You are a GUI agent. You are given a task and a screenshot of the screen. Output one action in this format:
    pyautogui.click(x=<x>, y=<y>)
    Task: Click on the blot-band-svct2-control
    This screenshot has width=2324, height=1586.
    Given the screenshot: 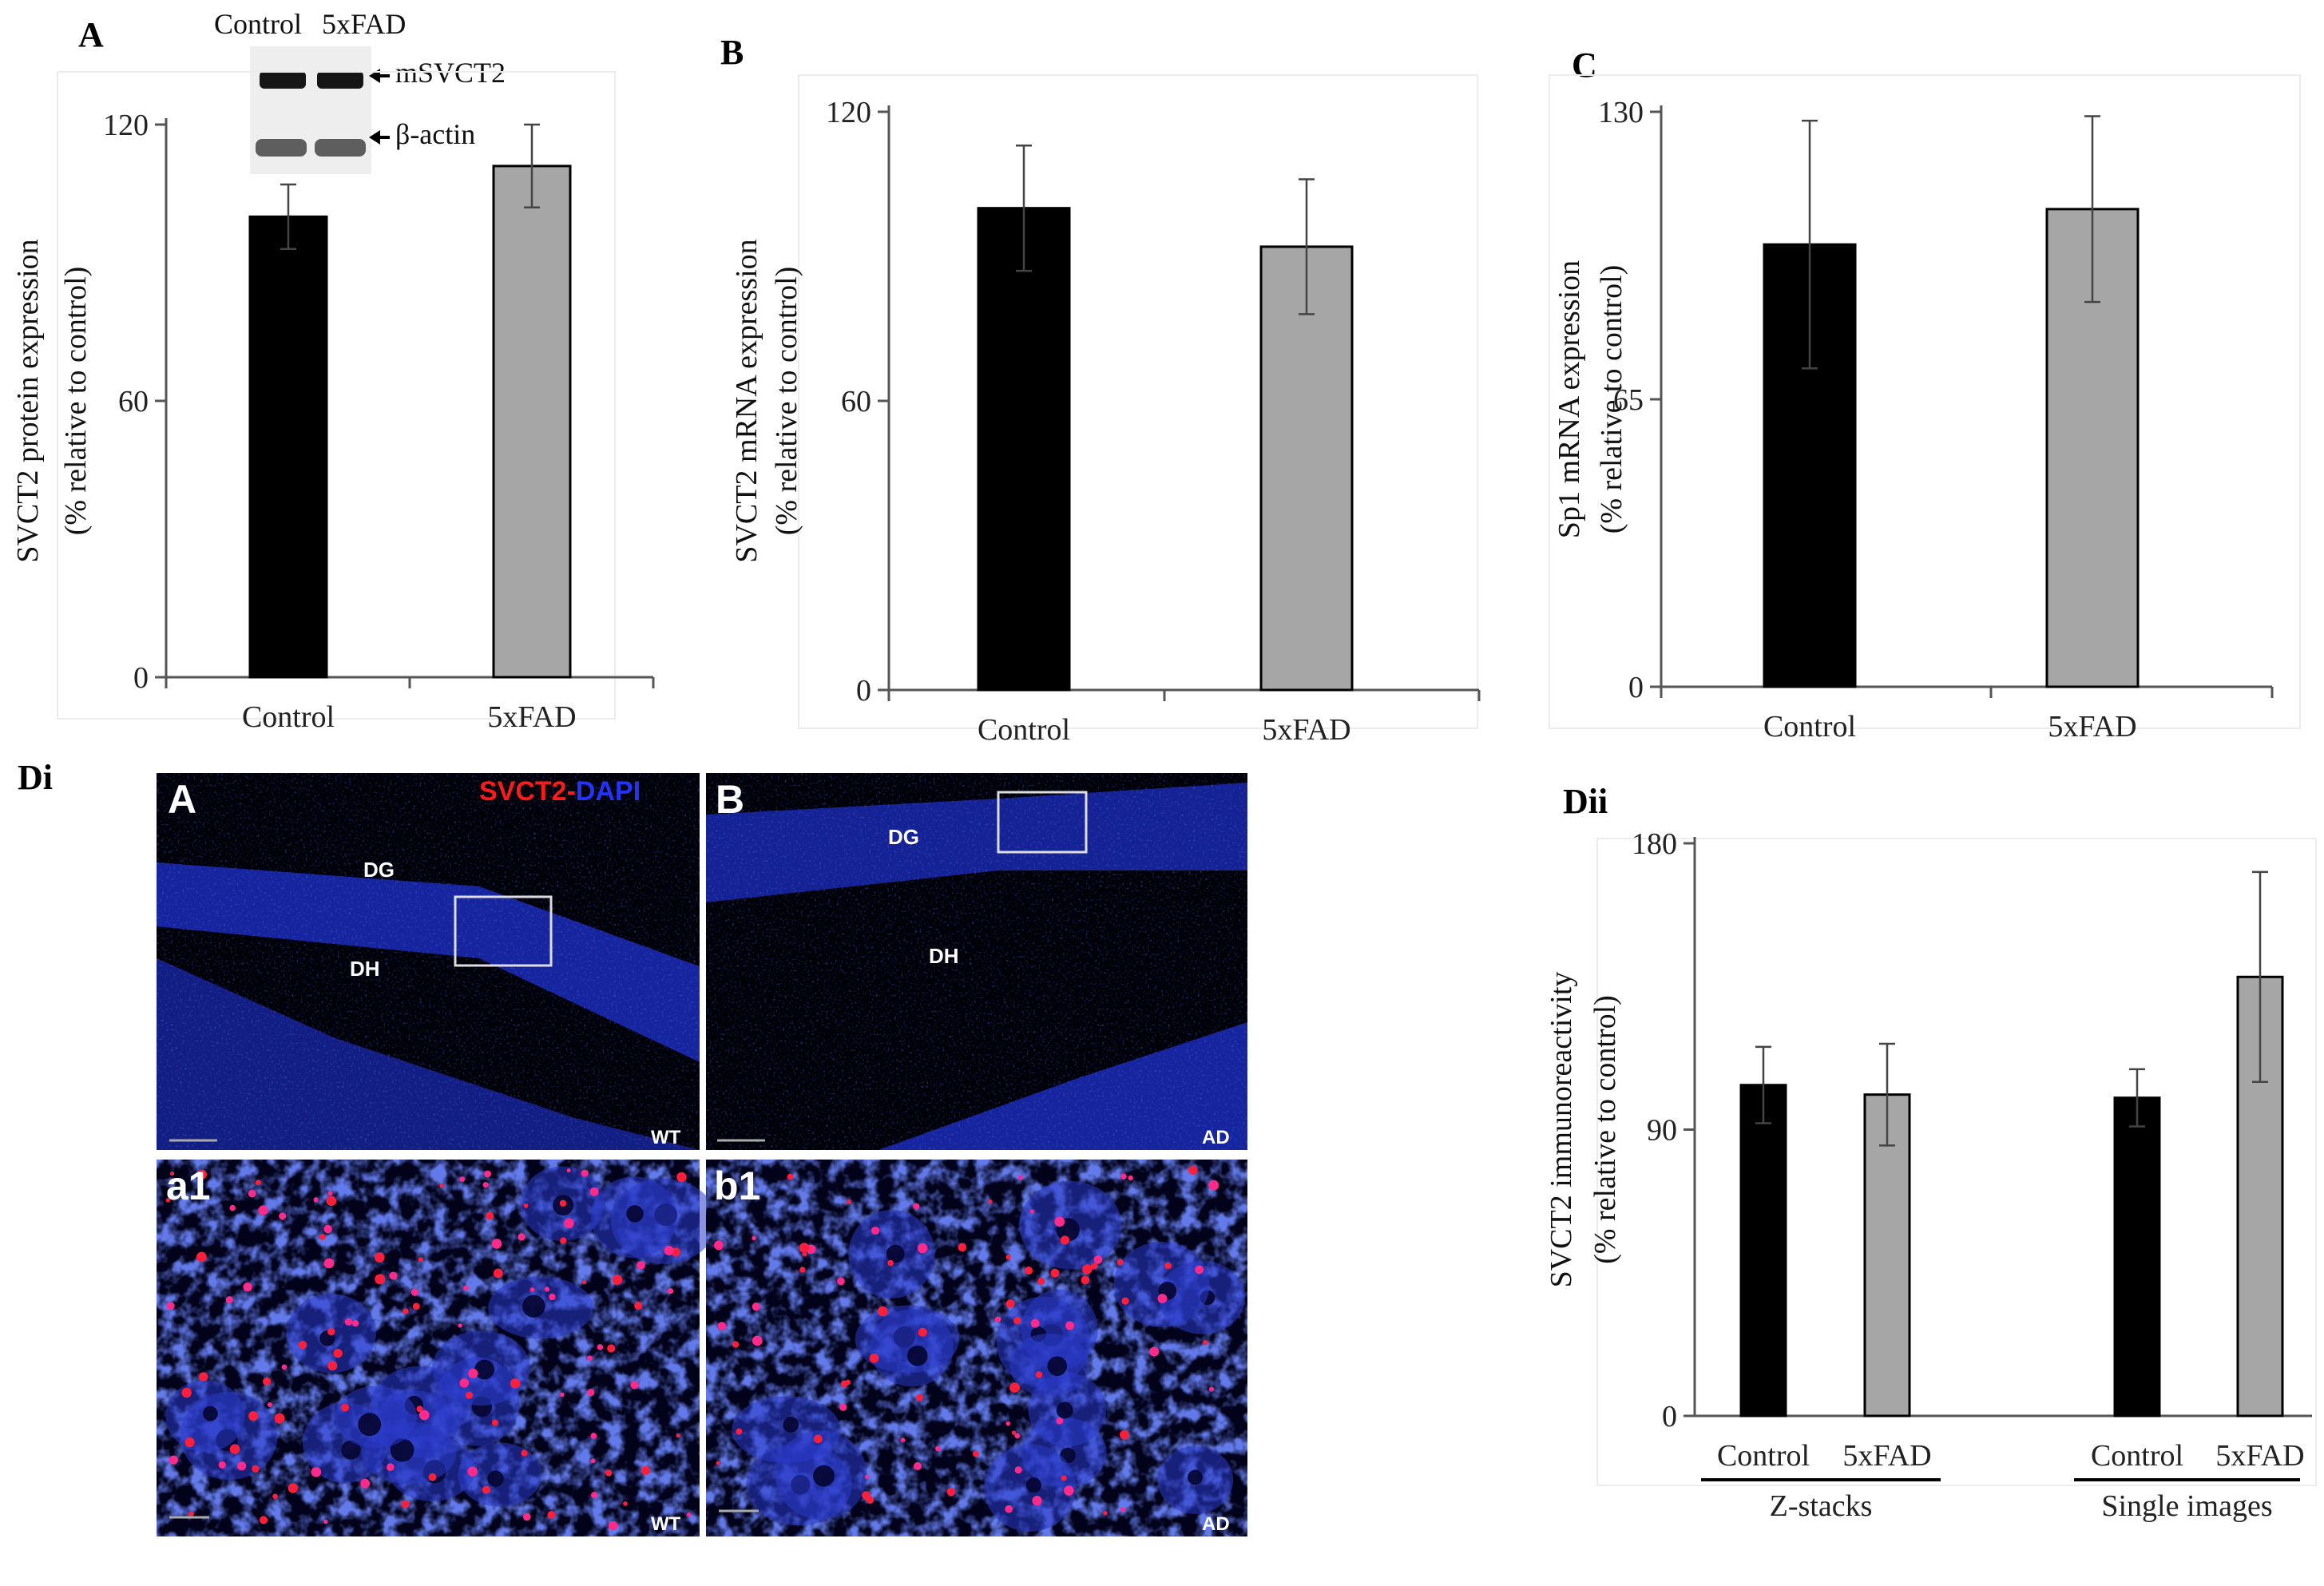 What is the action you would take?
    pyautogui.click(x=283, y=80)
    